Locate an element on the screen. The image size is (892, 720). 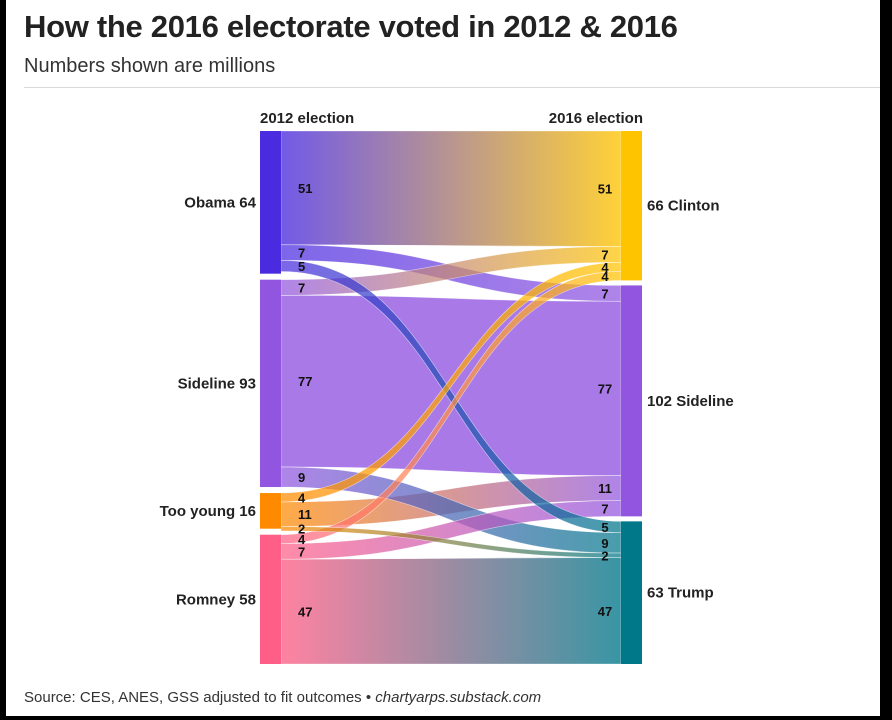
node-label-2016-trump: 63 Trump is located at coordinates (680, 593).